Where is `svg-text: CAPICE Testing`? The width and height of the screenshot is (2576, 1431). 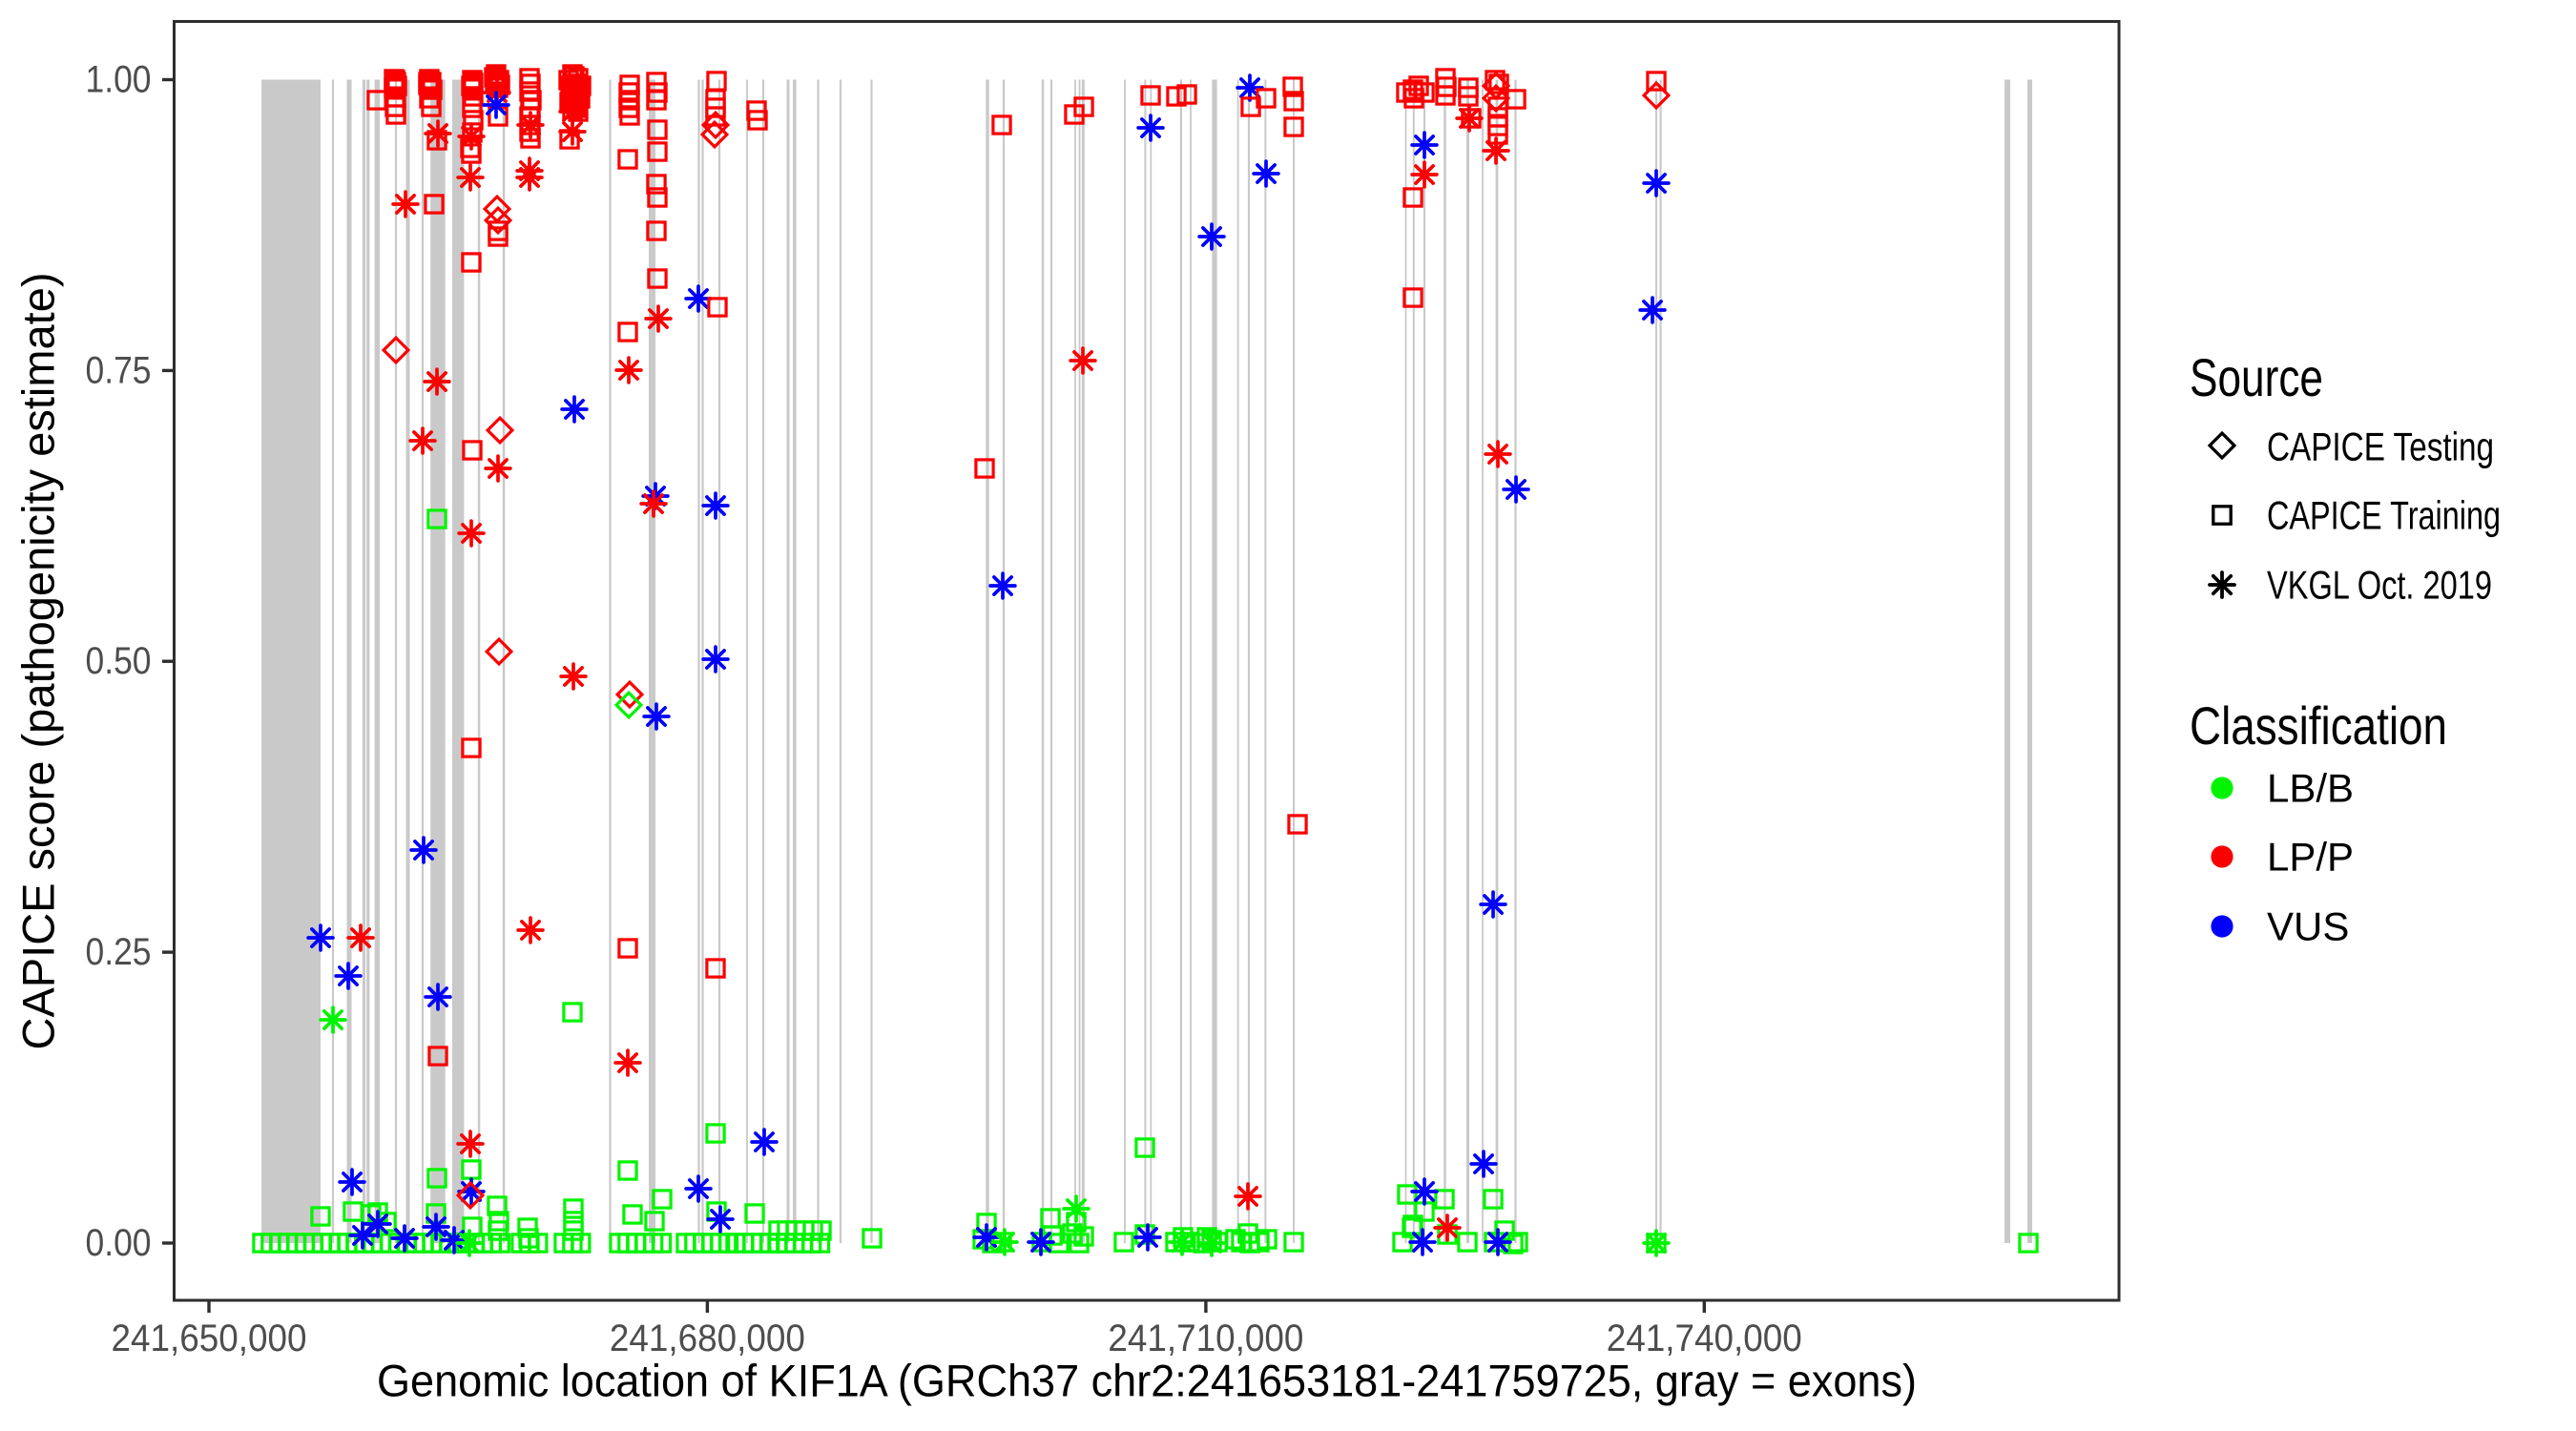 svg-text: CAPICE Testing is located at coordinates (2380, 447).